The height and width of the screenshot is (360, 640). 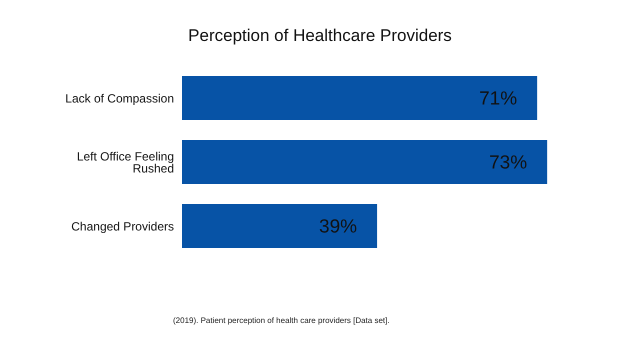 What do you see at coordinates (498, 99) in the screenshot?
I see `data-label: 71%` at bounding box center [498, 99].